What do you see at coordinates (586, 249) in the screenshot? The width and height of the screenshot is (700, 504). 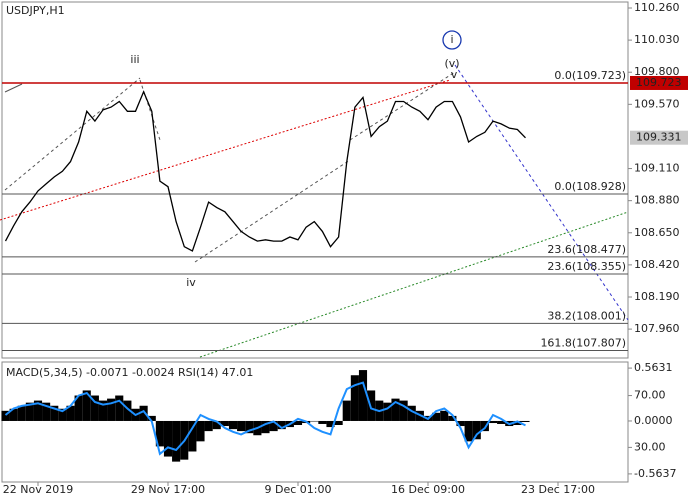 I see `level-label: 23.6(108.477)` at bounding box center [586, 249].